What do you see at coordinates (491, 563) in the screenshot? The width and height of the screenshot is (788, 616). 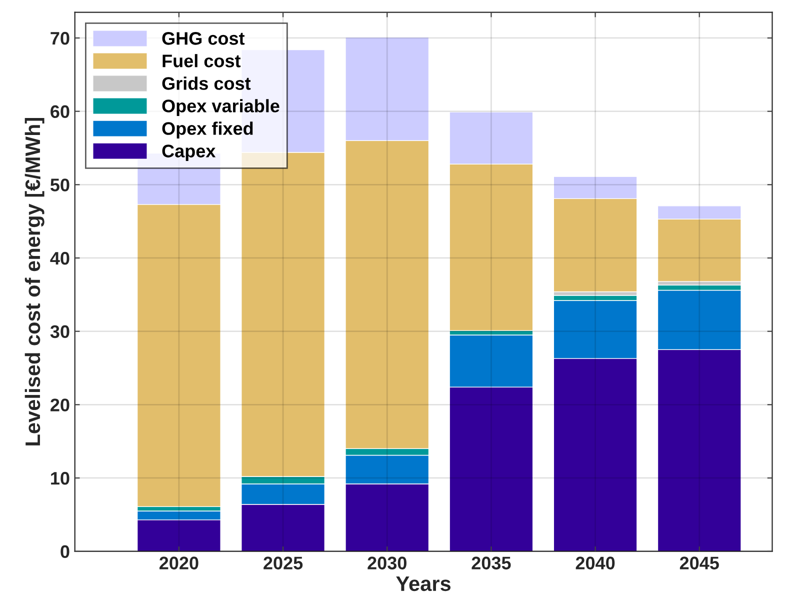 I see `x-tick-label: 2035` at bounding box center [491, 563].